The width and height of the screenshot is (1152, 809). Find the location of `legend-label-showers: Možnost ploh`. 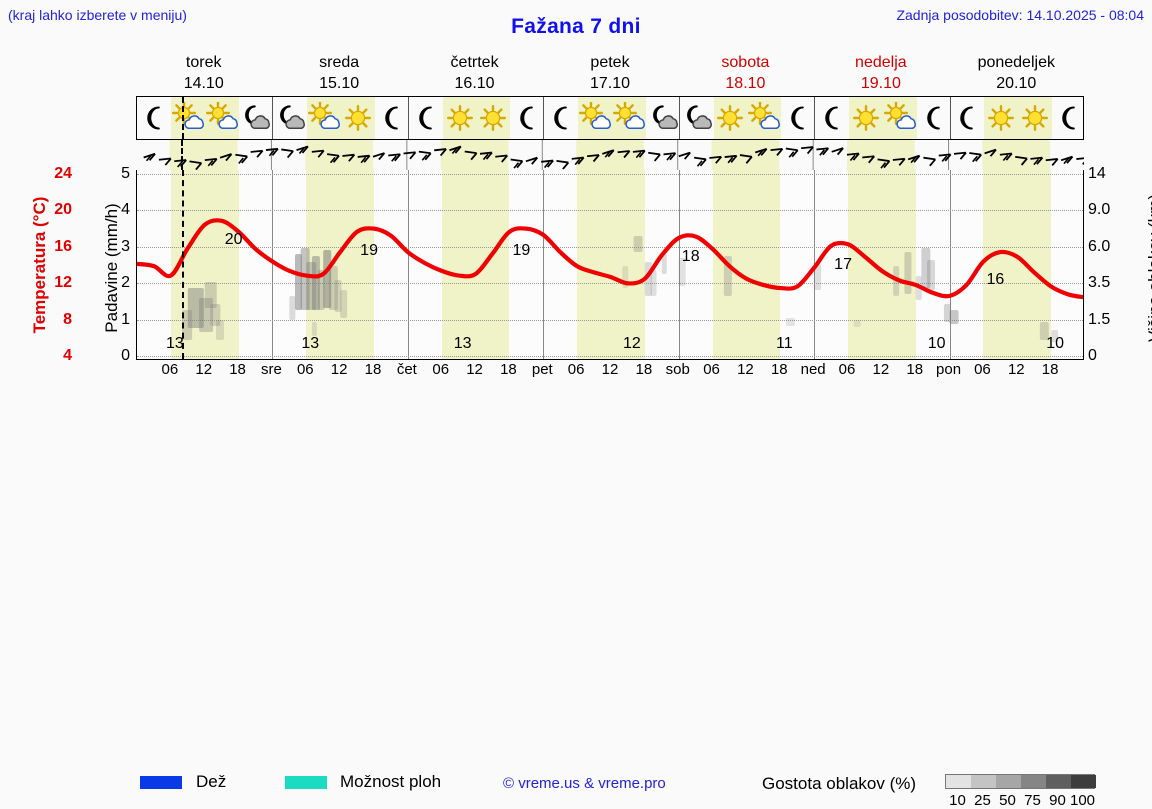

legend-label-showers: Možnost ploh is located at coordinates (391, 781).